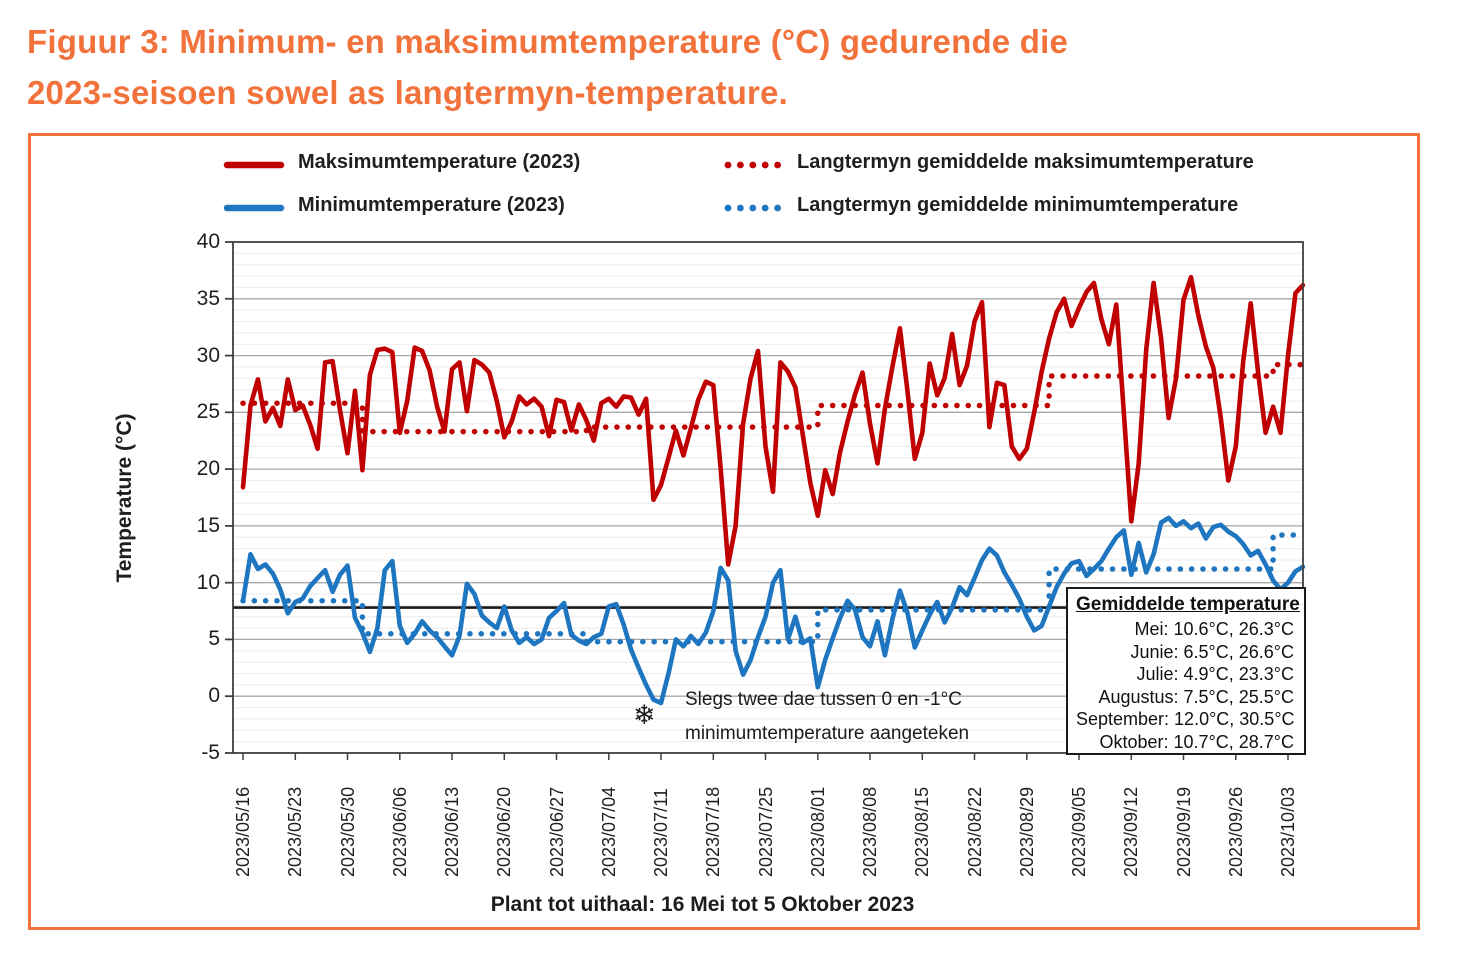 The image size is (1457, 965). I want to click on x-tick-label: 2023/05/23, so click(295, 831).